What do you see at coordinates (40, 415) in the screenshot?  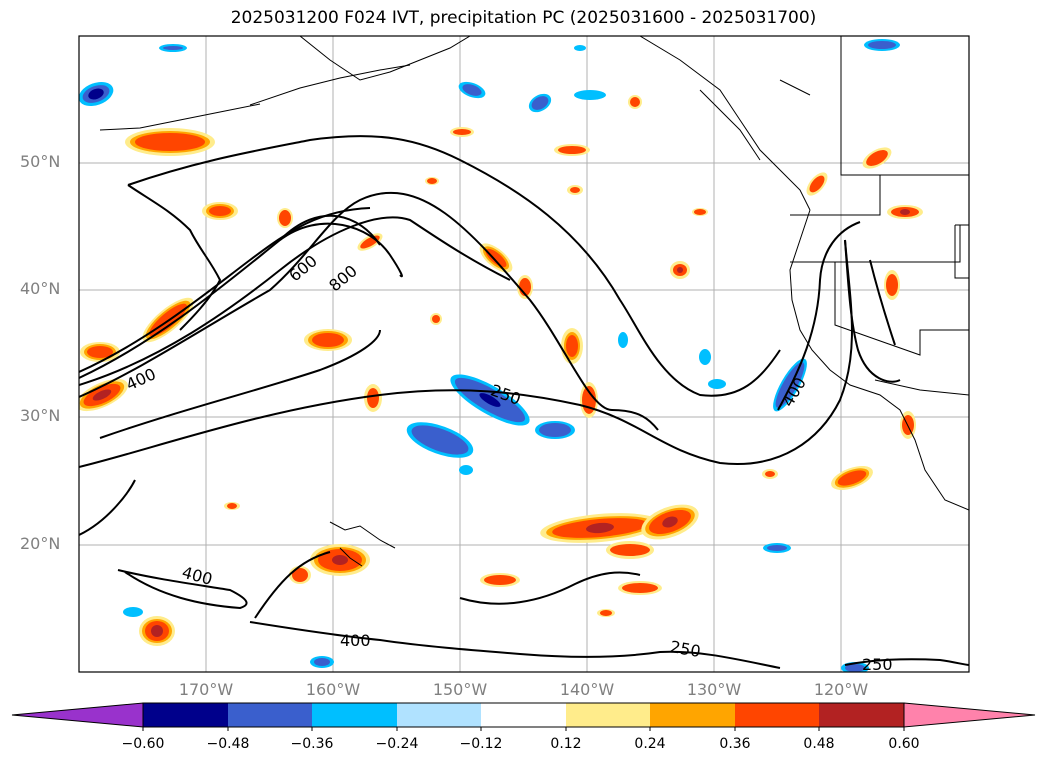 I see `lat-label-30n: 30°N` at bounding box center [40, 415].